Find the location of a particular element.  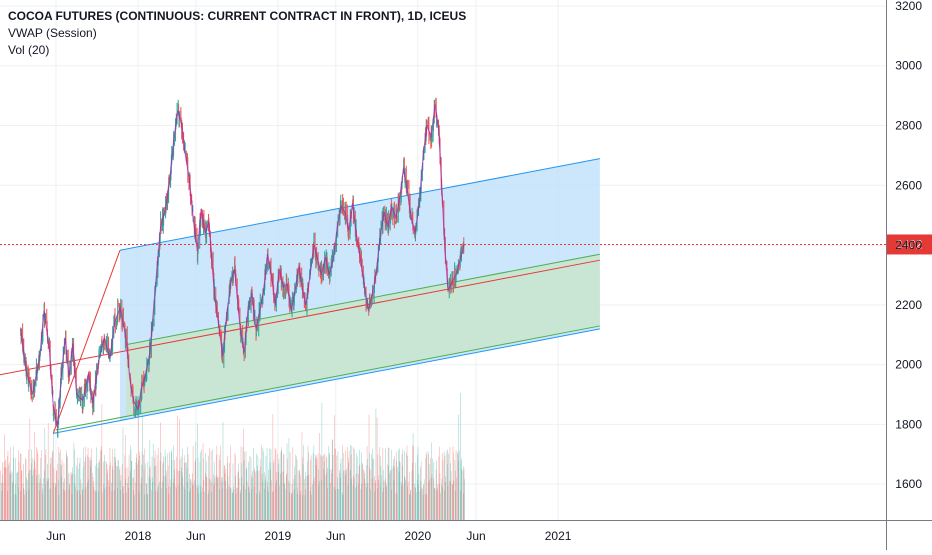

y-tick-label: 3000 is located at coordinates (908, 66).